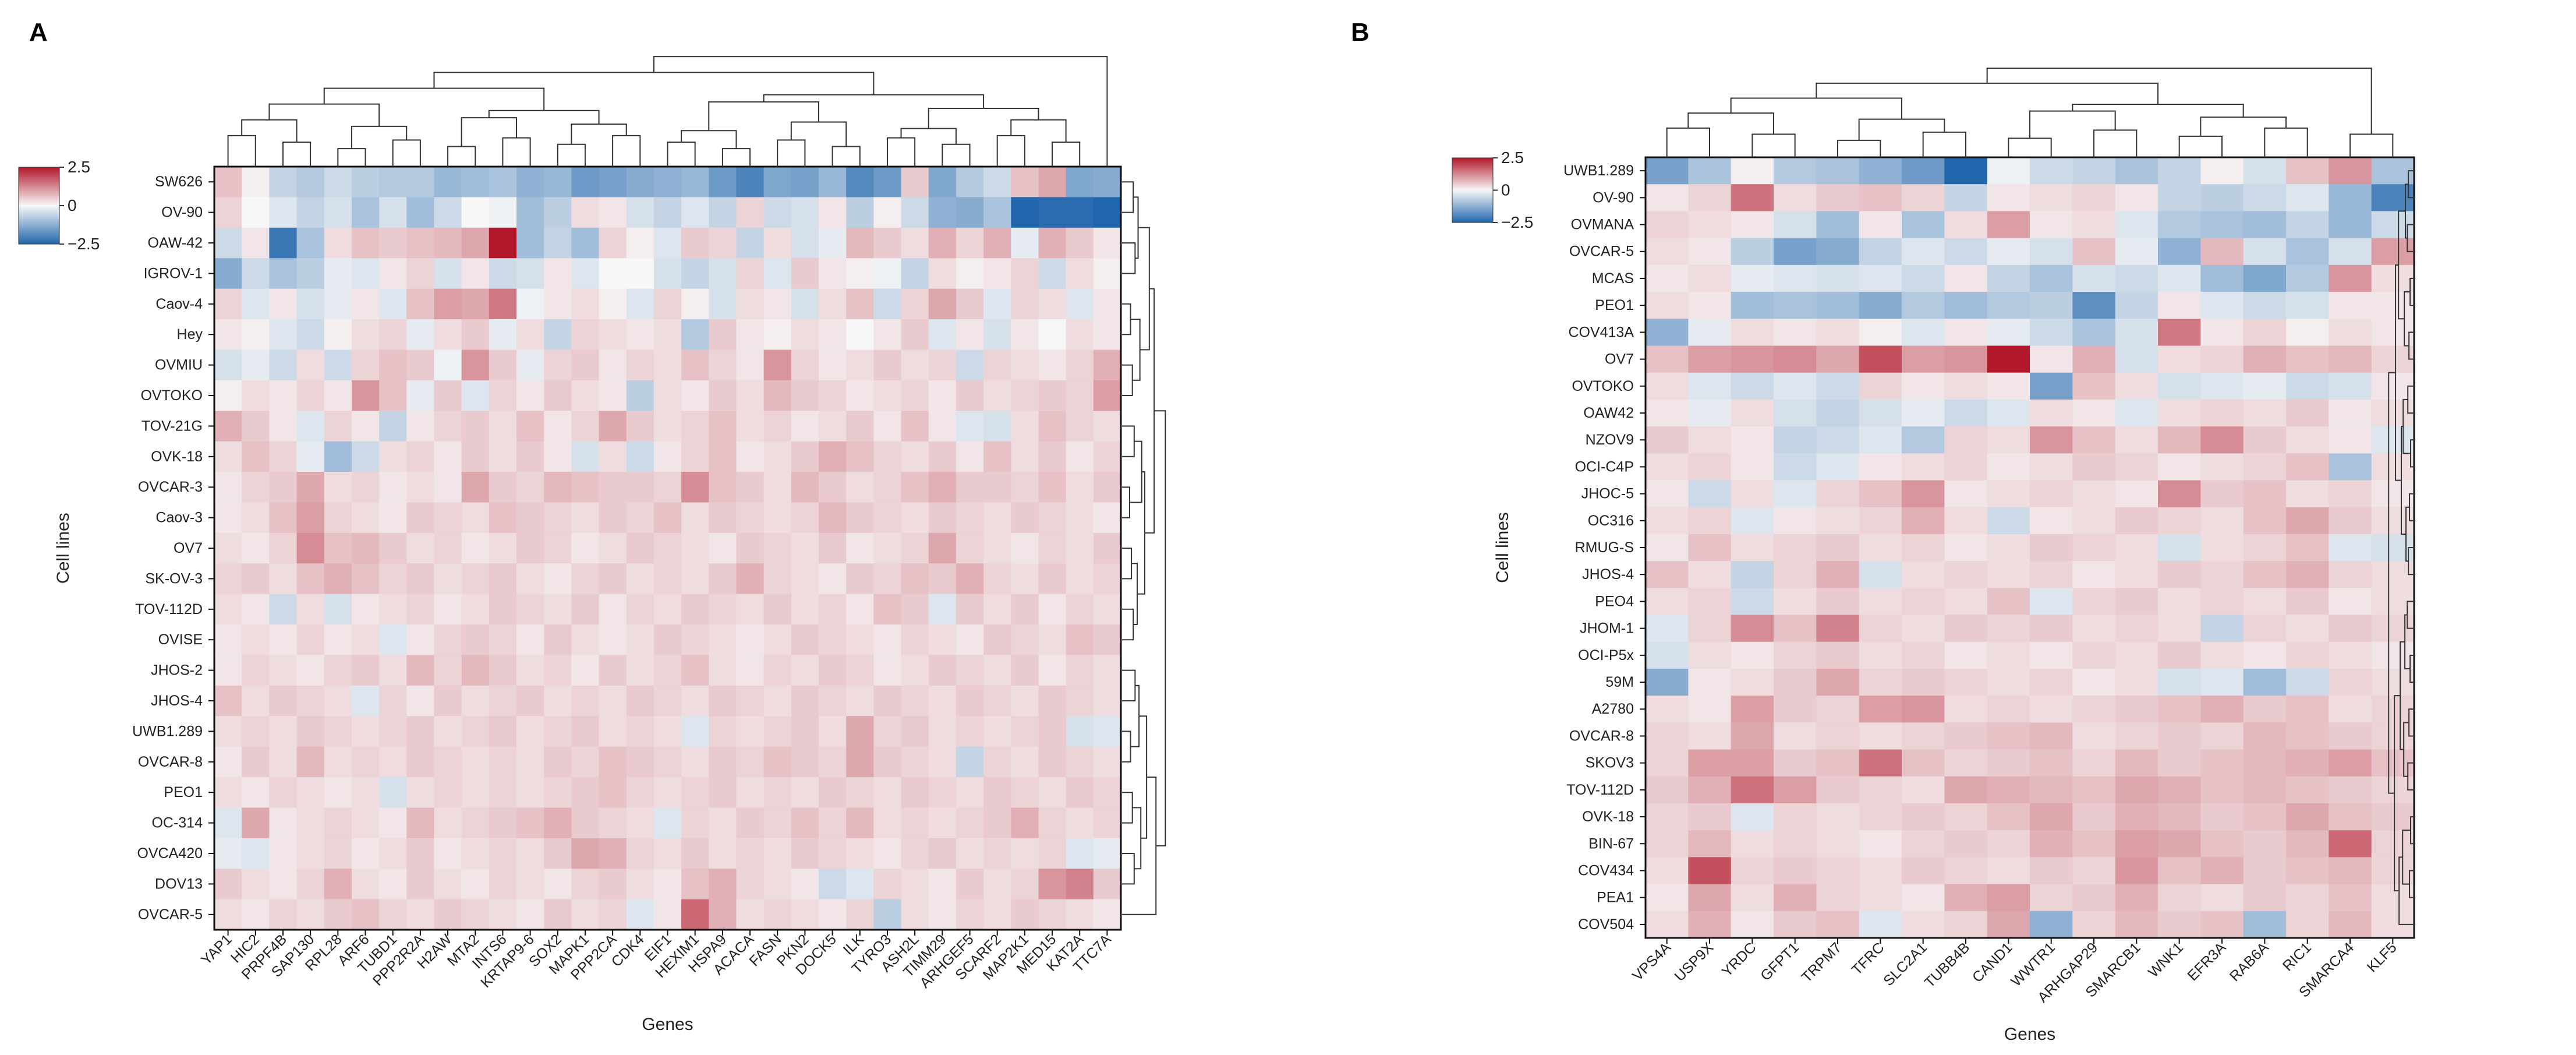  What do you see at coordinates (184, 792) in the screenshot?
I see `row-label: PEO1` at bounding box center [184, 792].